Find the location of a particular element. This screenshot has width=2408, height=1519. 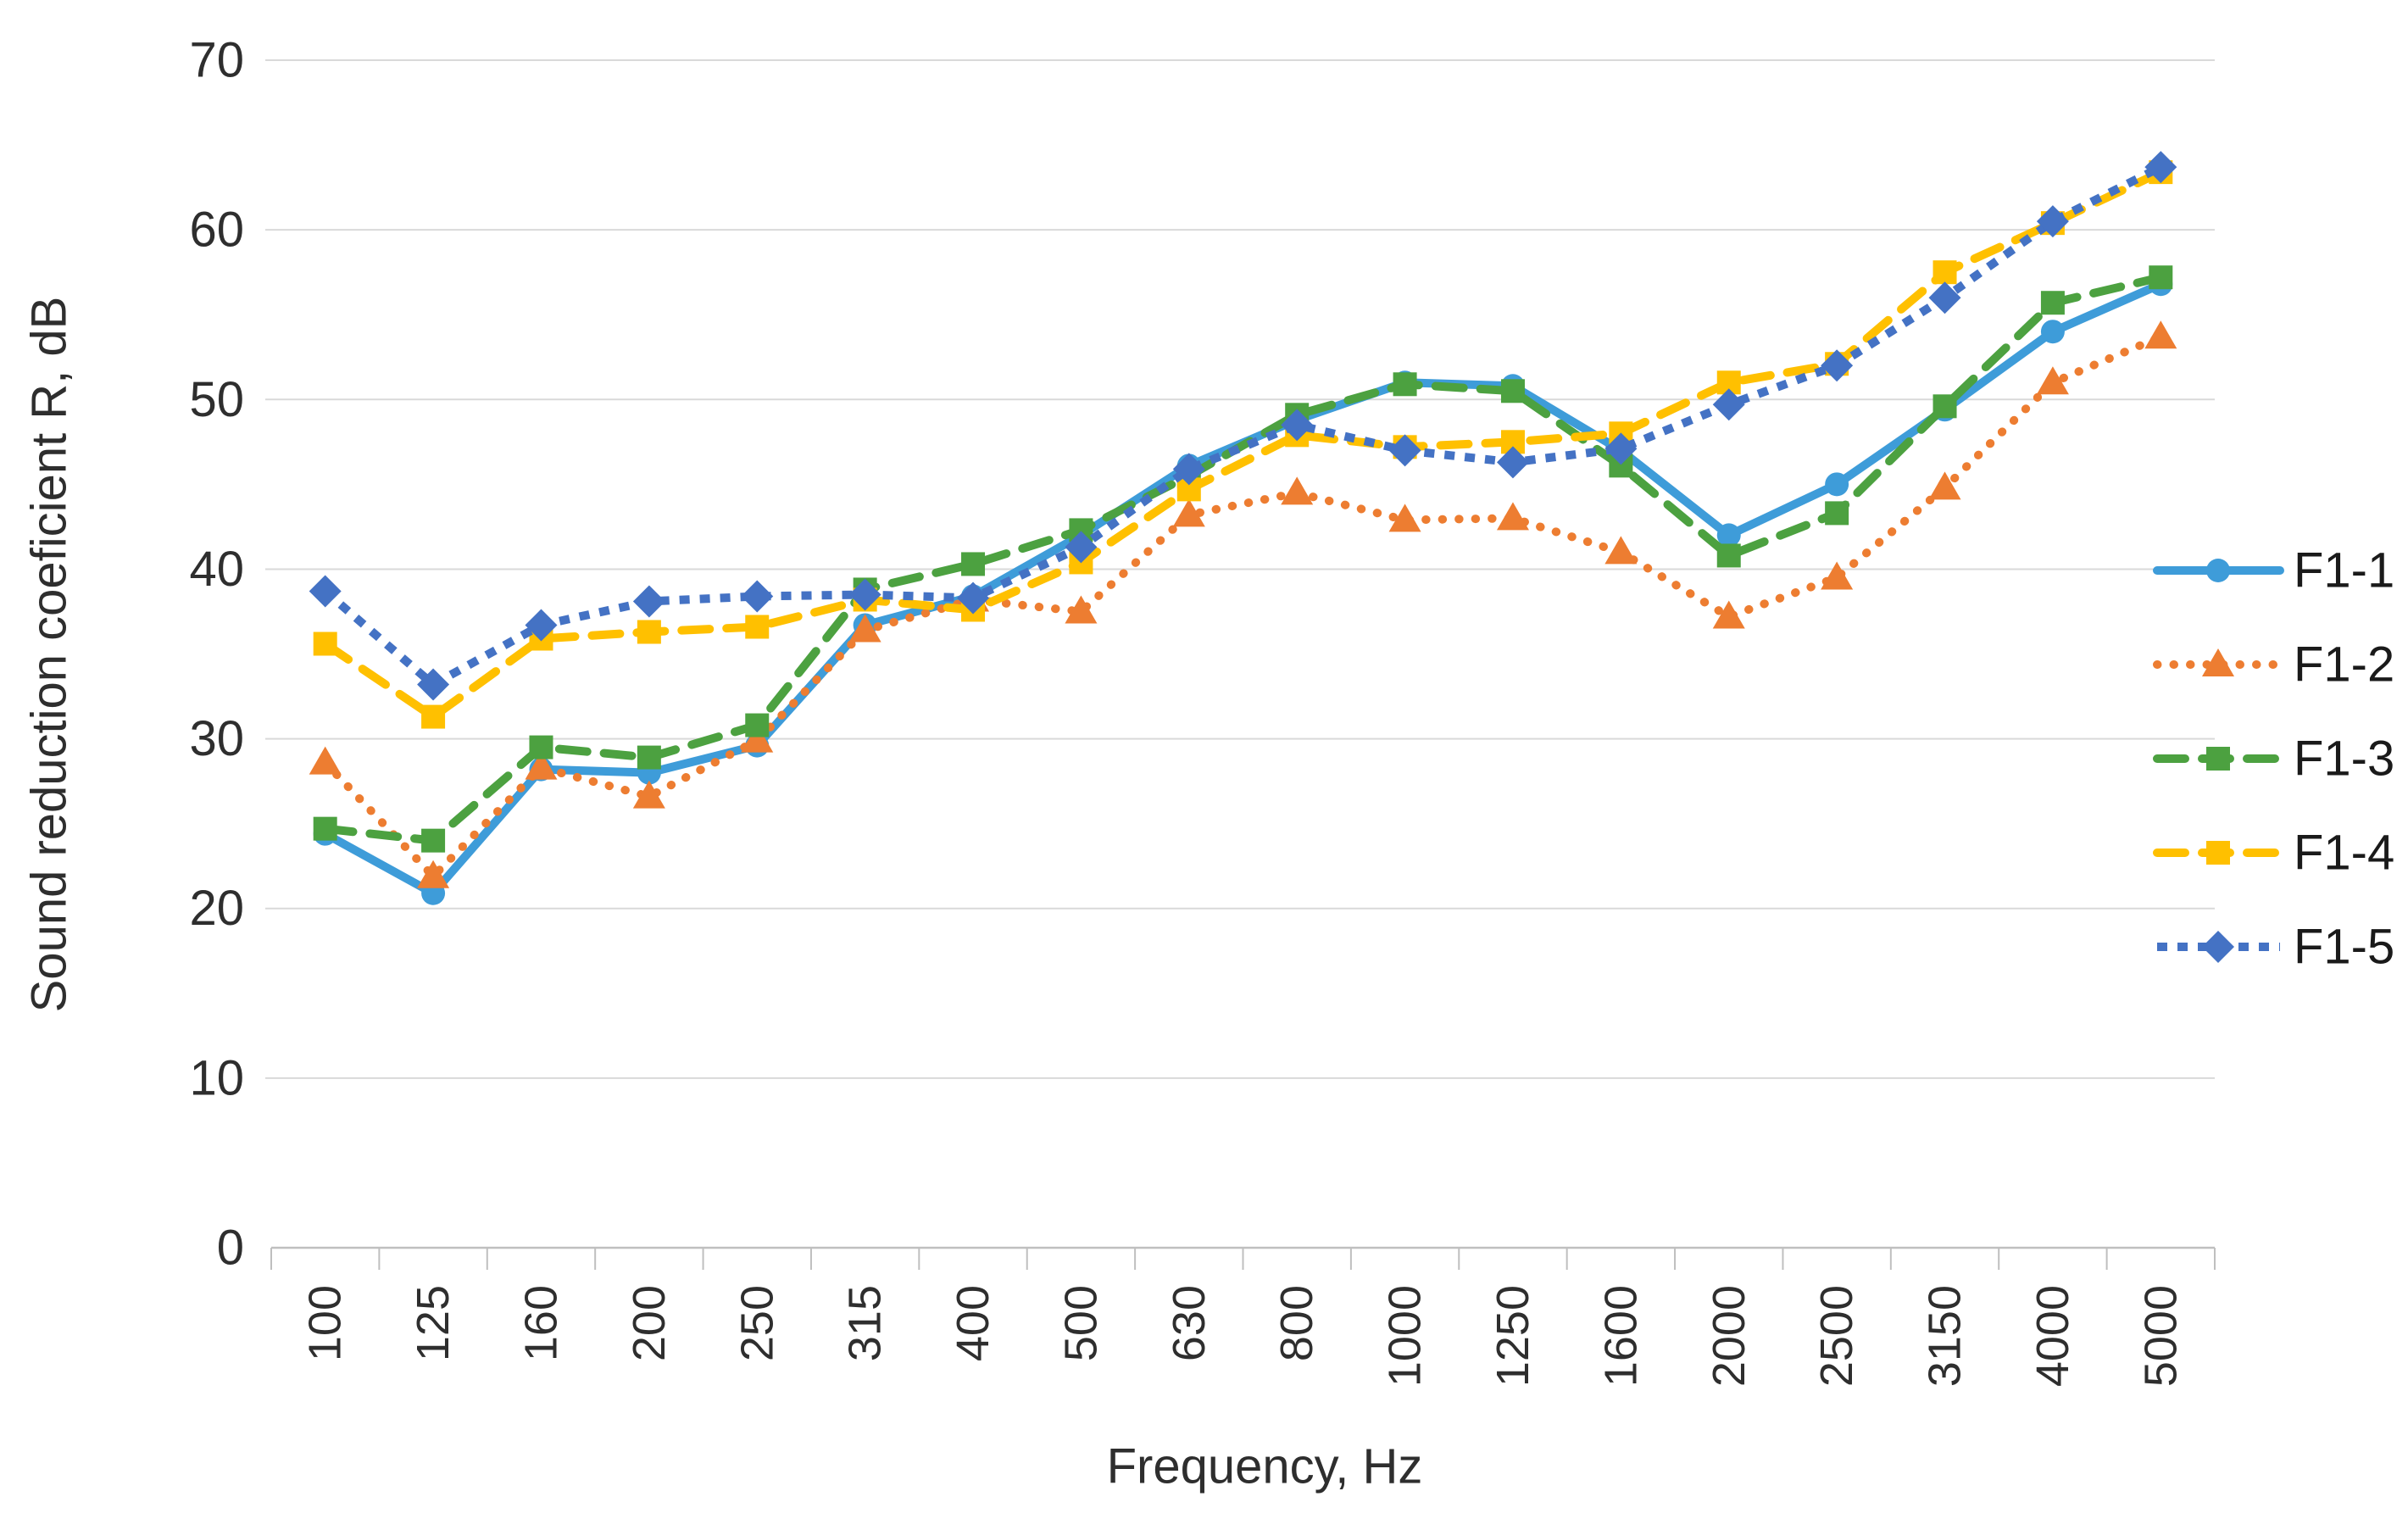

legend-label: F1-1 is located at coordinates (2344, 570).